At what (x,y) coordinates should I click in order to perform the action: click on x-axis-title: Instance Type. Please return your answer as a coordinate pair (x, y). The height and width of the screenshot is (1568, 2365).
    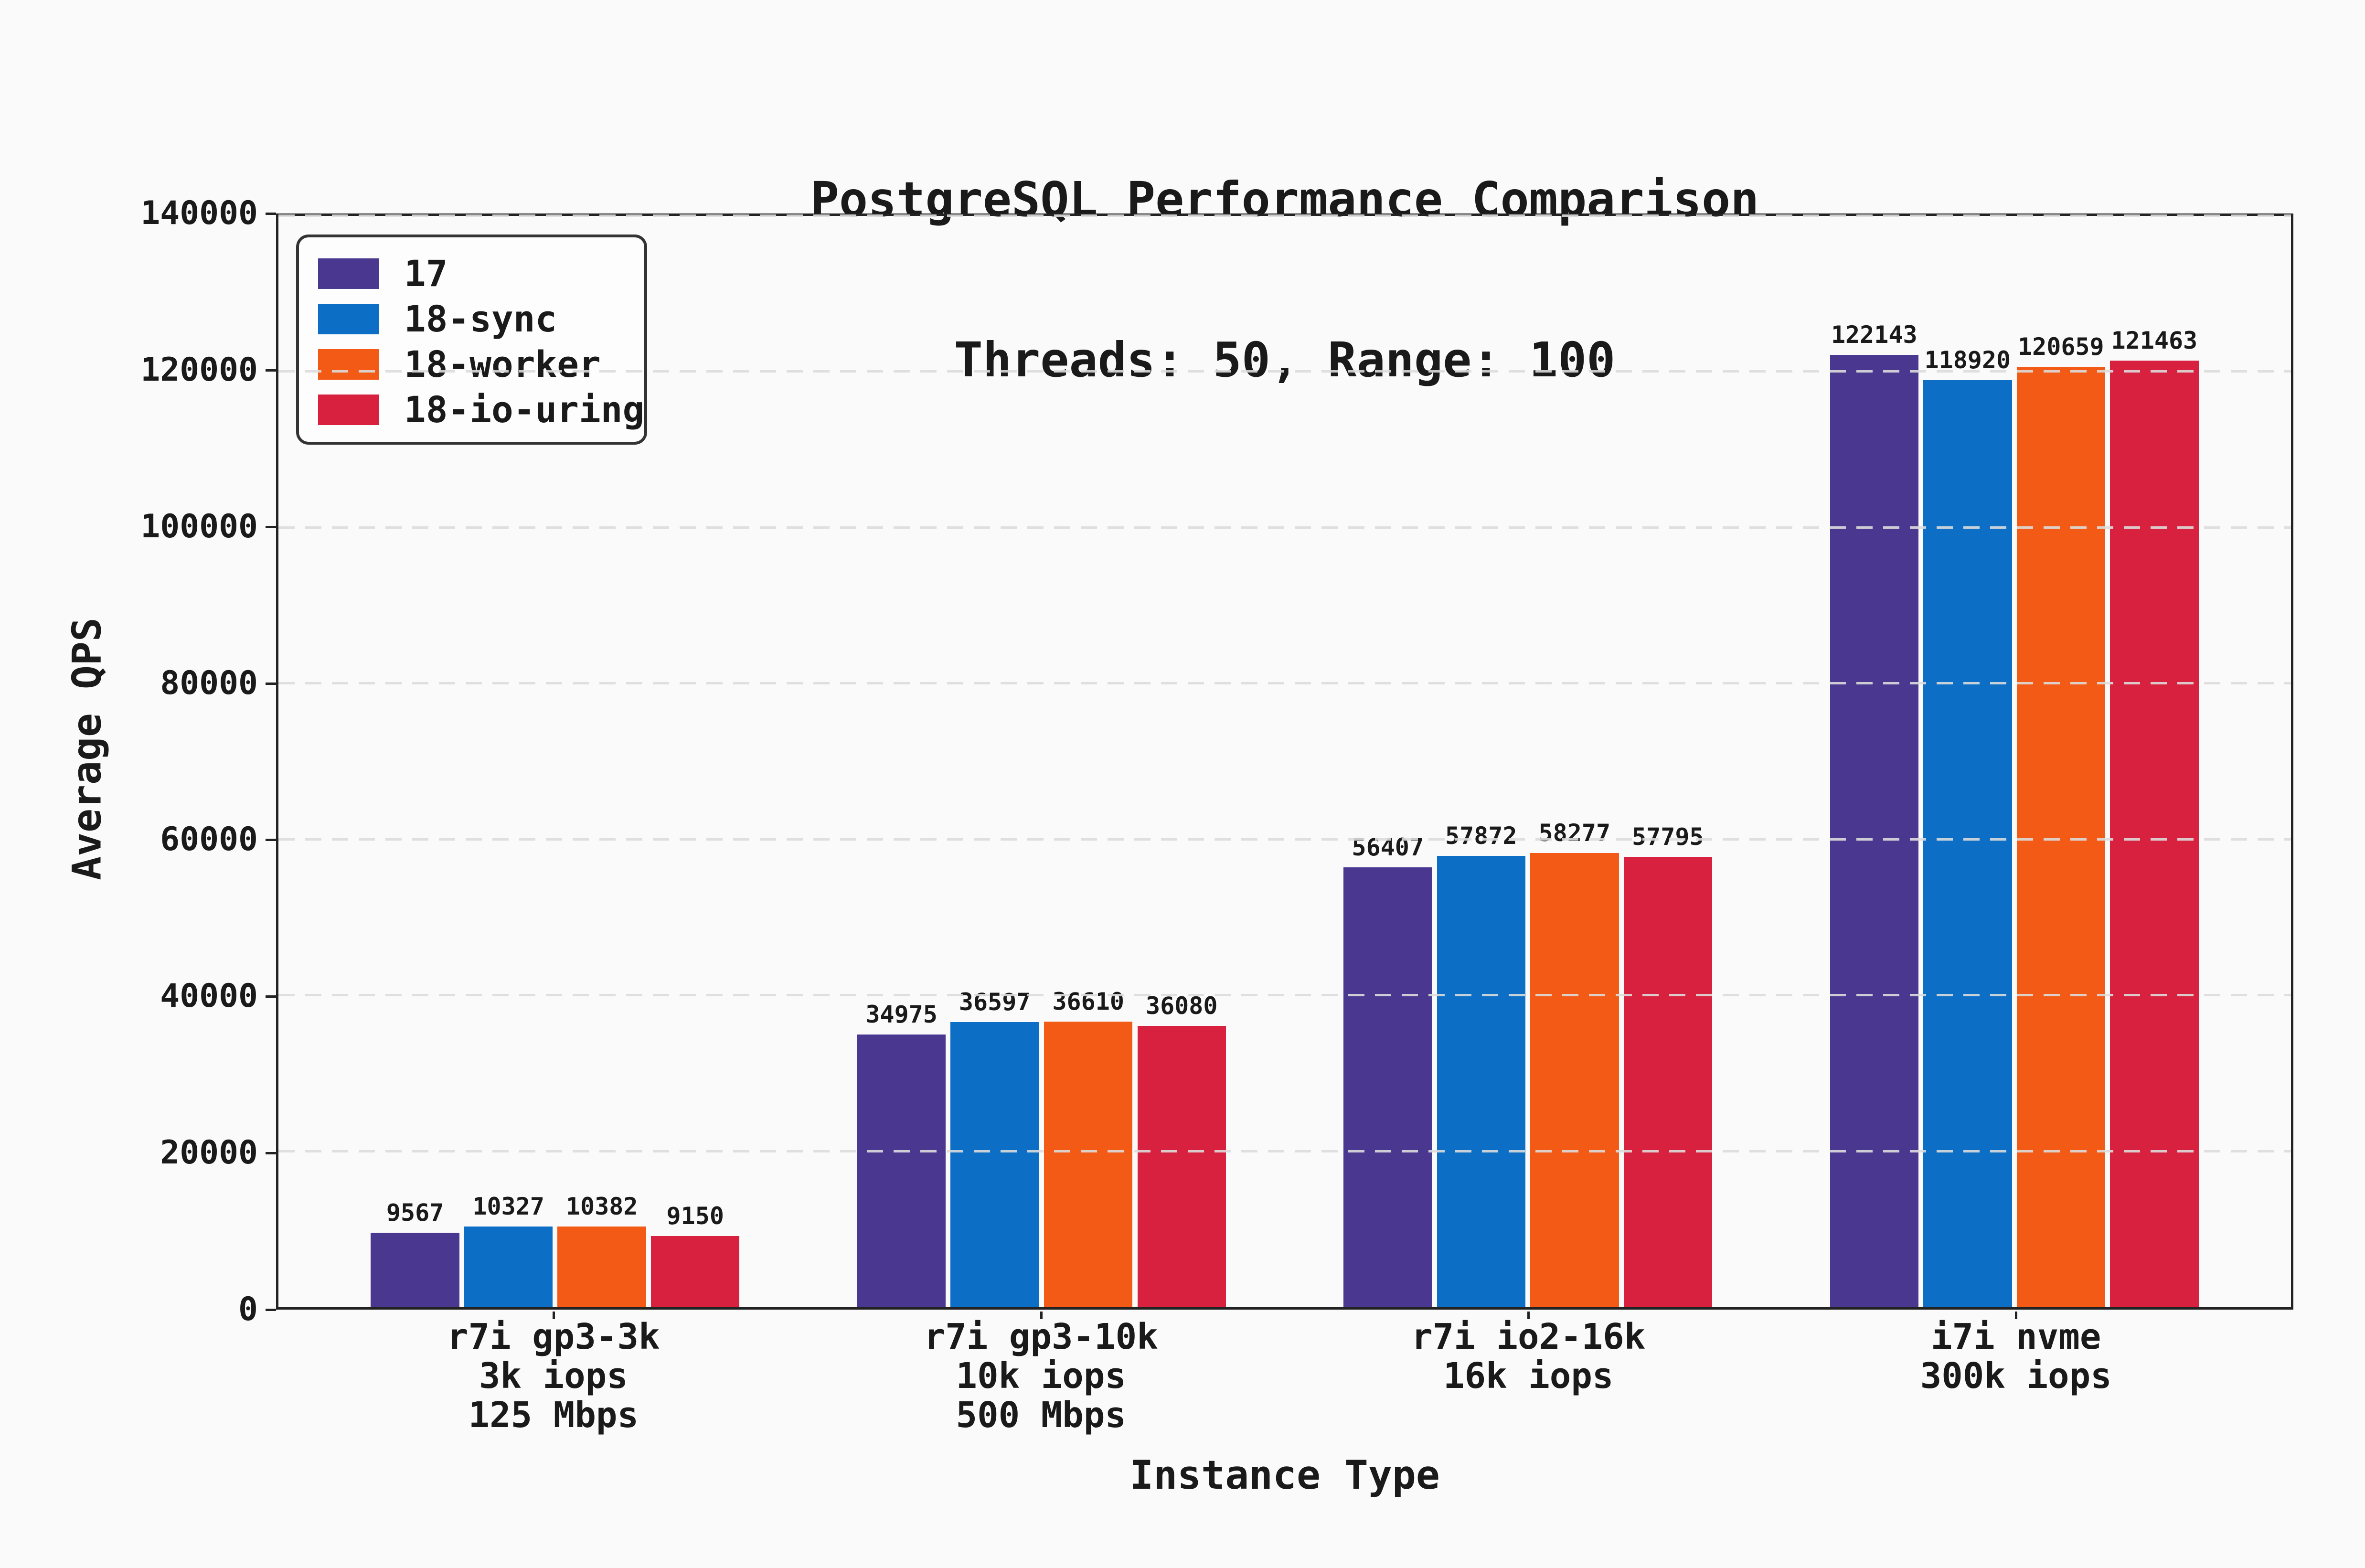
    Looking at the image, I should click on (1284, 1475).